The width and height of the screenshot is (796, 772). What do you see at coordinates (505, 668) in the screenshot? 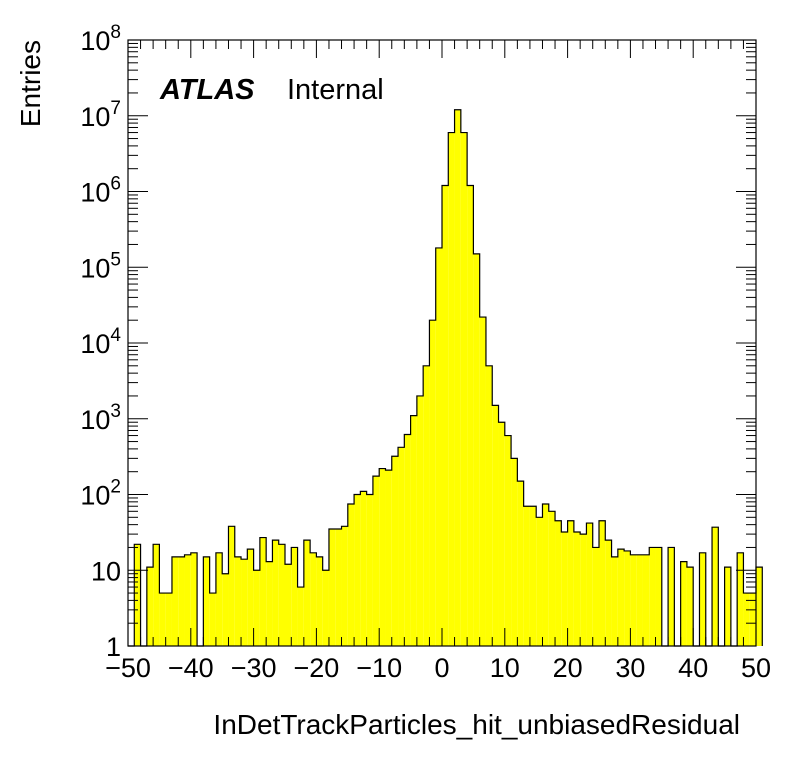
I see `x-tick-label: 10` at bounding box center [505, 668].